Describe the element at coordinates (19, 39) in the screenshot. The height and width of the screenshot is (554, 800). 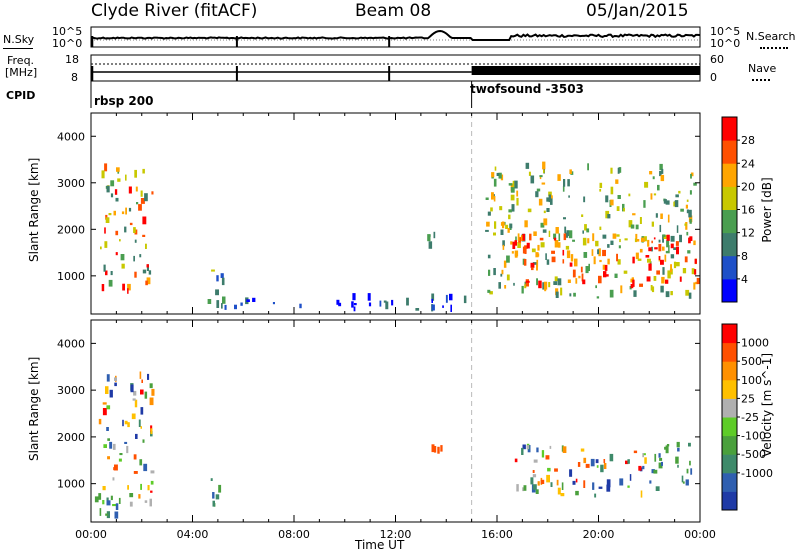
I see `nsky-label: N.Sky` at that location.